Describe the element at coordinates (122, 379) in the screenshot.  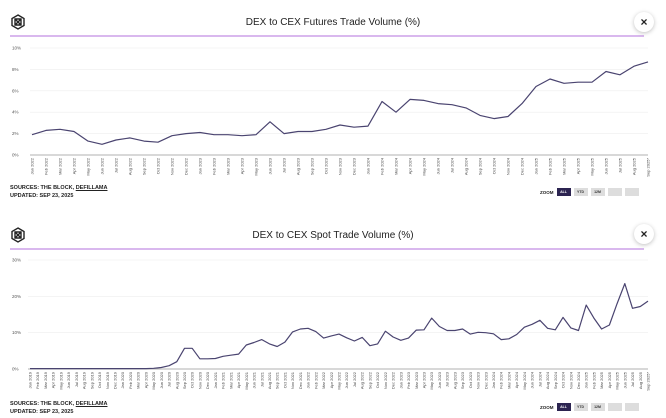
I see `x-tick-label: Jan 2020` at that location.